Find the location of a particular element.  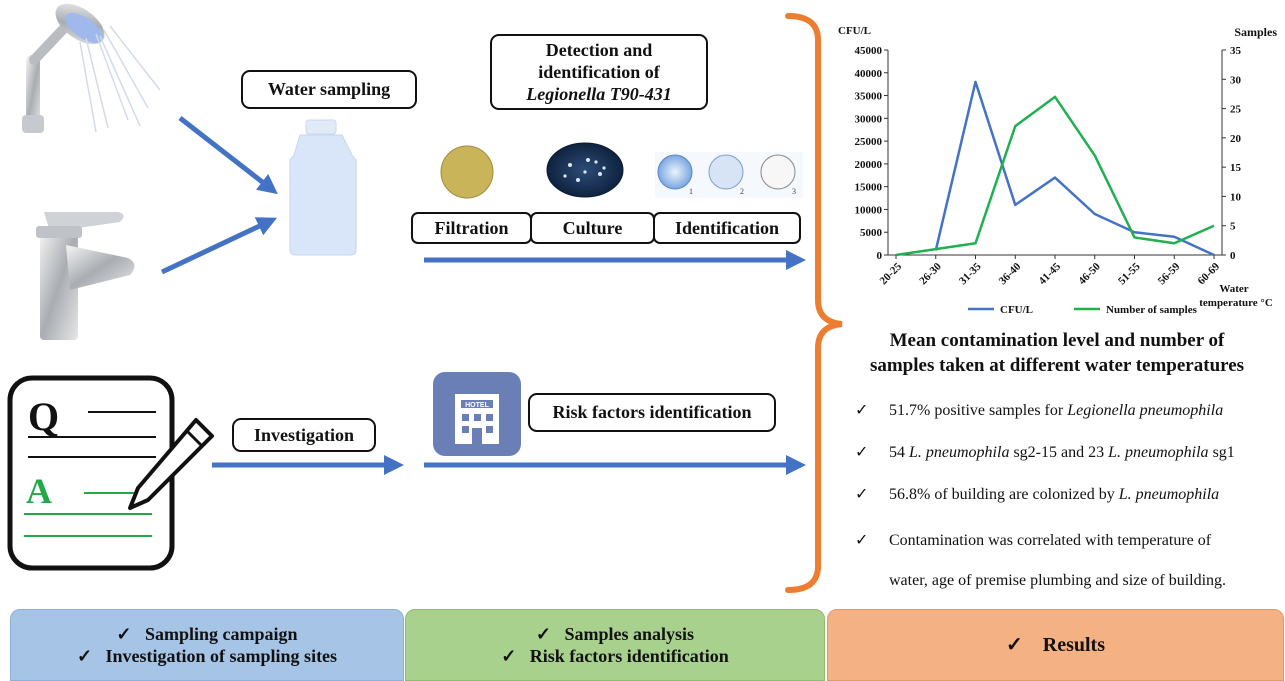

band-sampling-line-1: ✓ Sampling campaign is located at coordinates (206, 634).